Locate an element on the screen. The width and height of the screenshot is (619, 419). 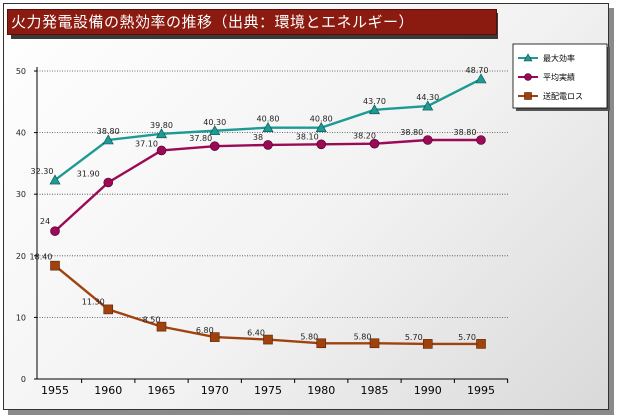
legend-item: 平均実績 is located at coordinates (546, 77).